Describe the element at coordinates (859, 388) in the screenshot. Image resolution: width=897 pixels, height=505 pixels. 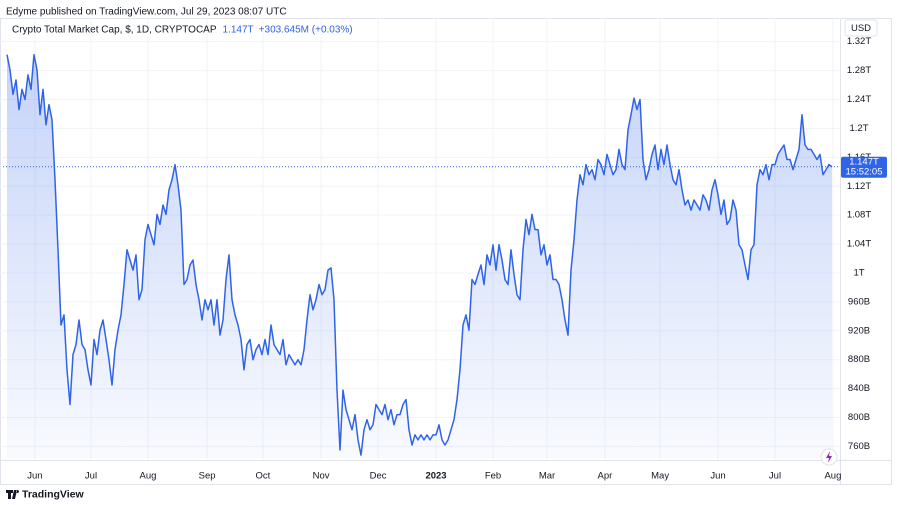
I see `y-tick-label: 840B` at that location.